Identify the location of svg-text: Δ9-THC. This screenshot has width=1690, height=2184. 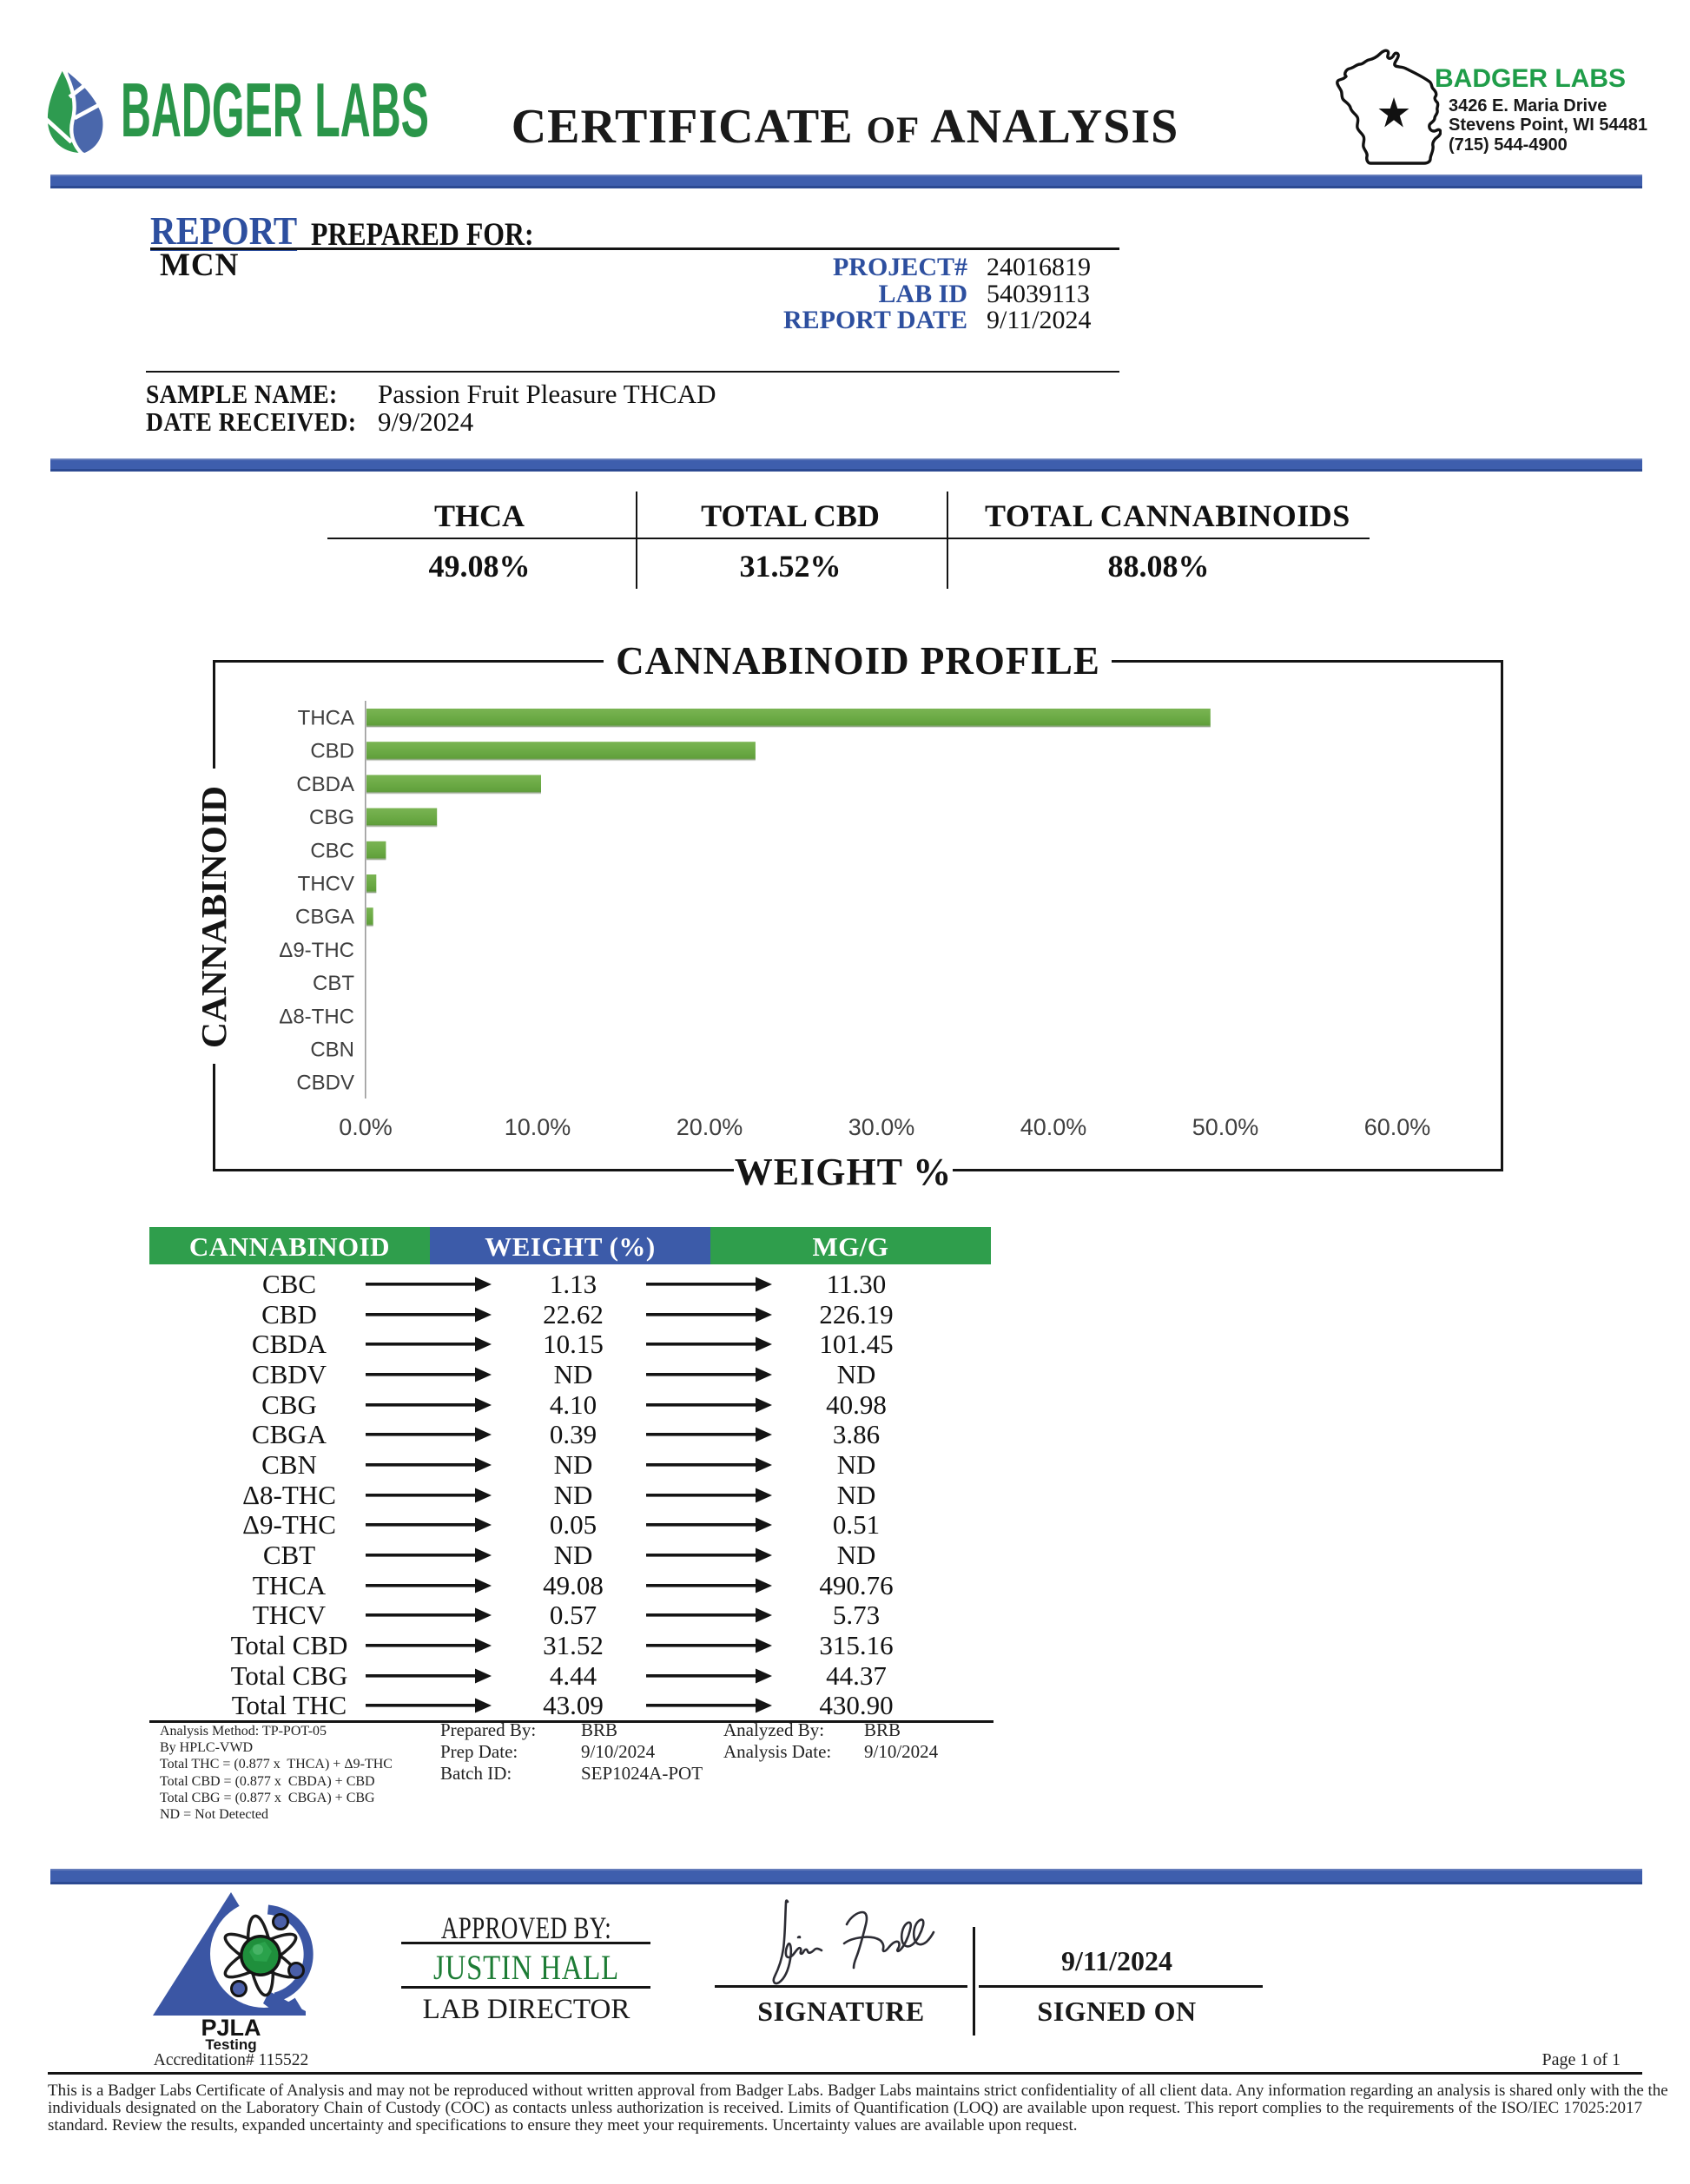
(316, 950).